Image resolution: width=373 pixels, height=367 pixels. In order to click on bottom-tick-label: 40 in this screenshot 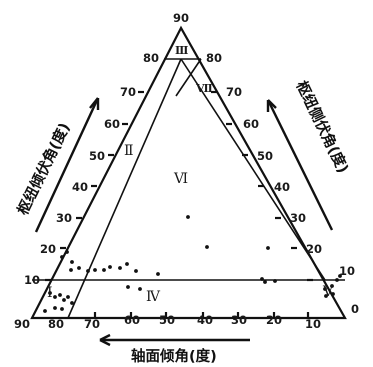, I will do `click(205, 320)`.